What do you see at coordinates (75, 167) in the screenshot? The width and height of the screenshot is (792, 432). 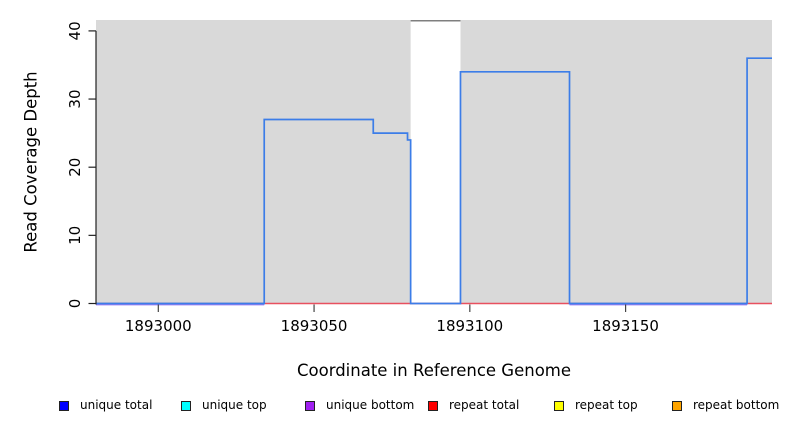 I see `y-tick-label: 20` at bounding box center [75, 167].